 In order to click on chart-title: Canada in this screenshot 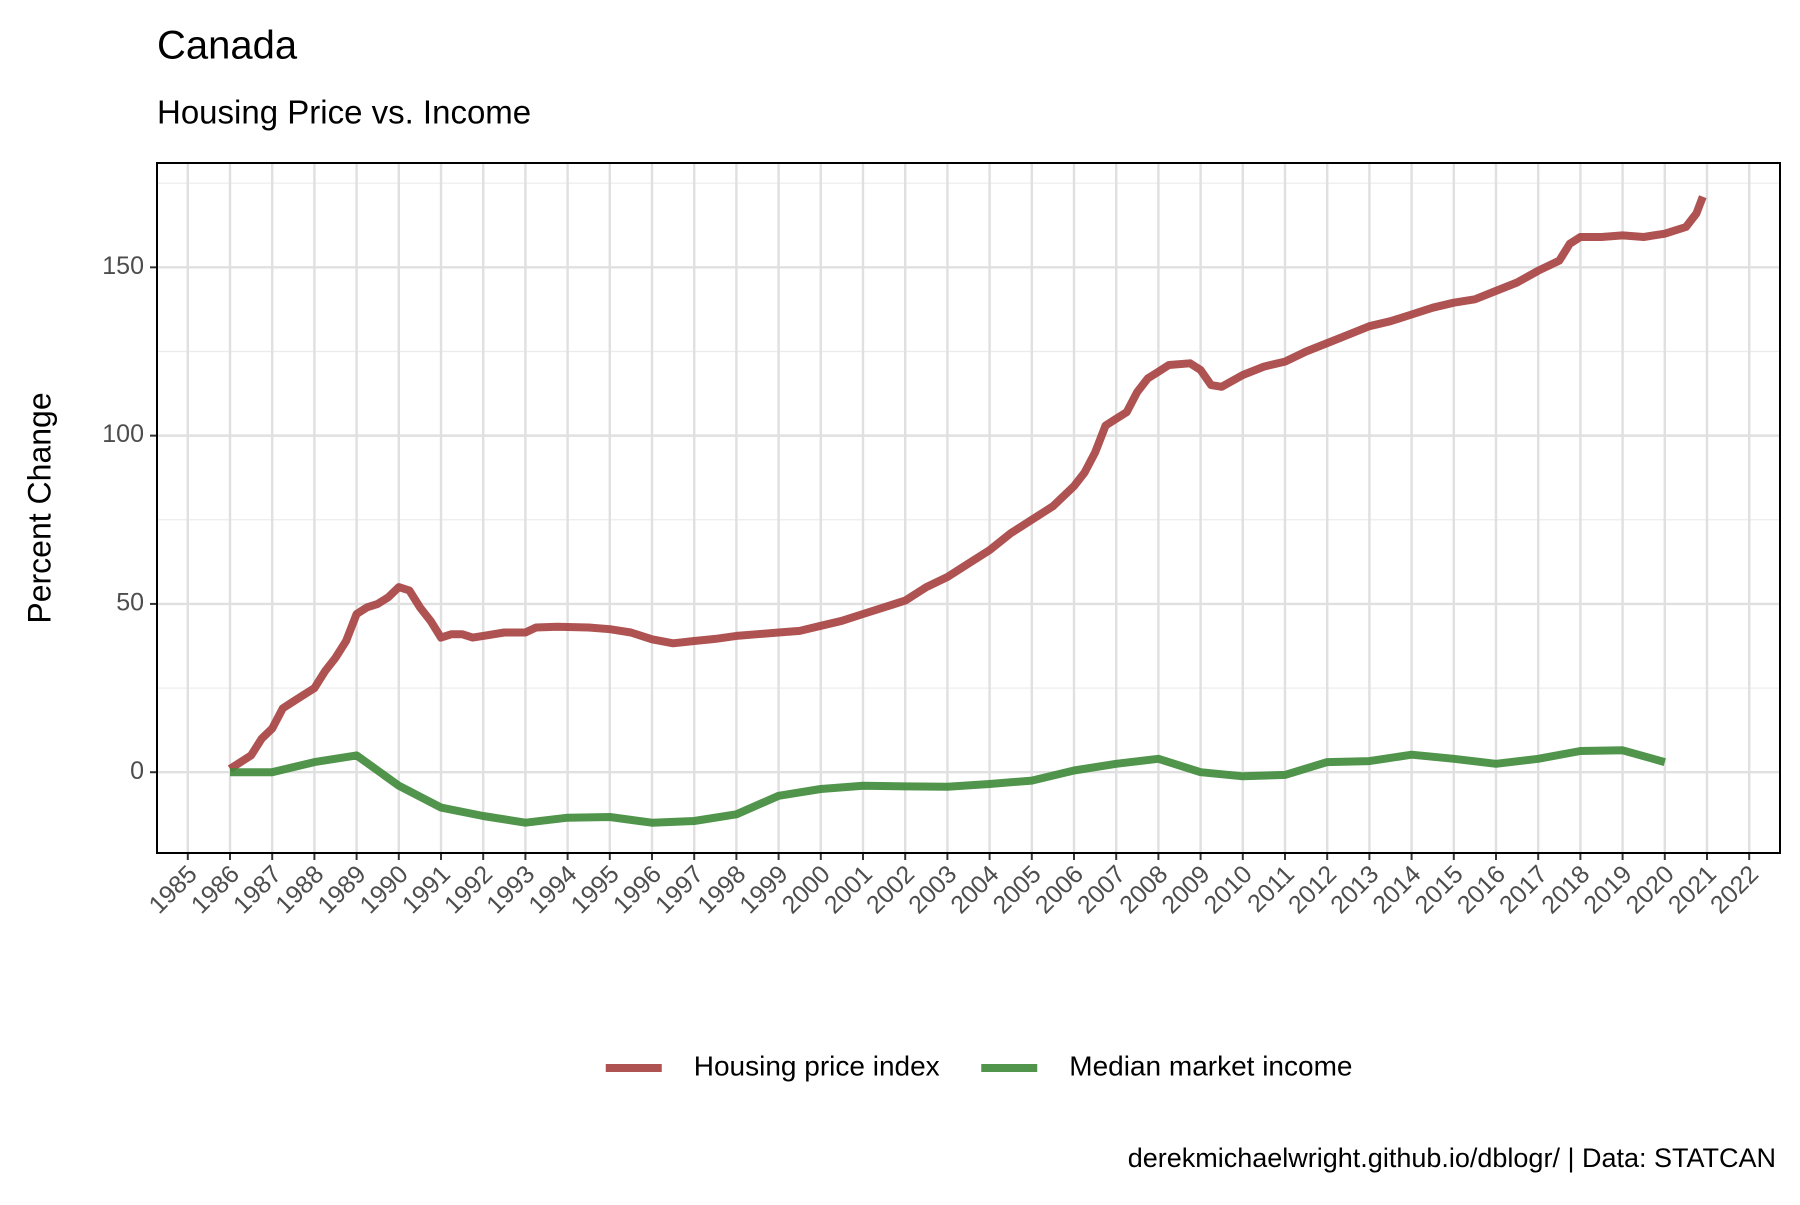, I will do `click(227, 46)`.